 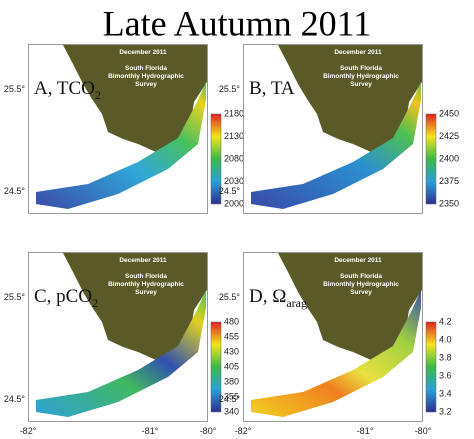 I want to click on panel-label: D, Ωarag, so click(x=278, y=298).